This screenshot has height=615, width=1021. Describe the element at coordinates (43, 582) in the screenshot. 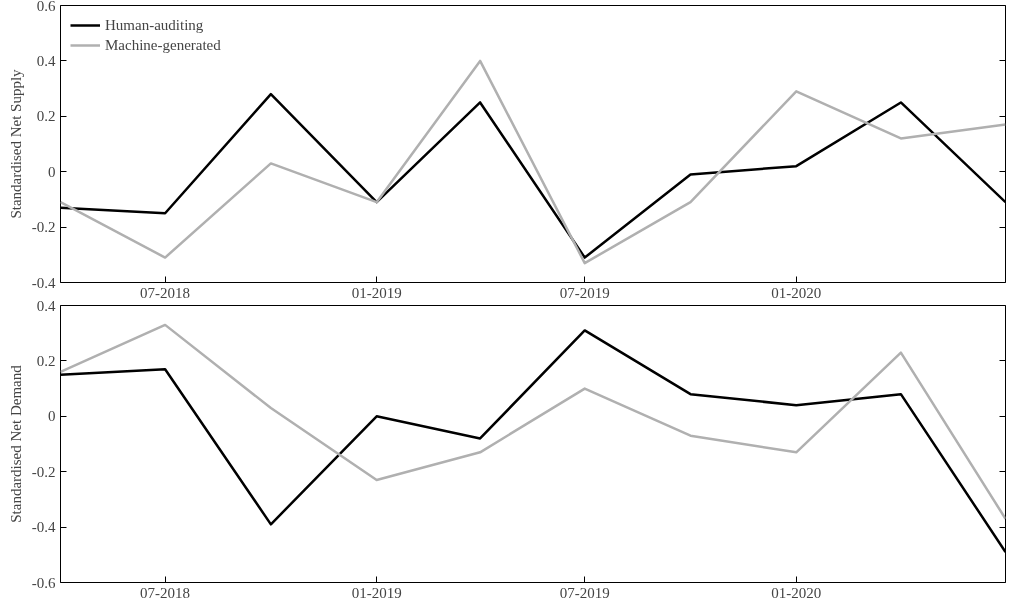

I see `y-tick-label: -0.6` at that location.